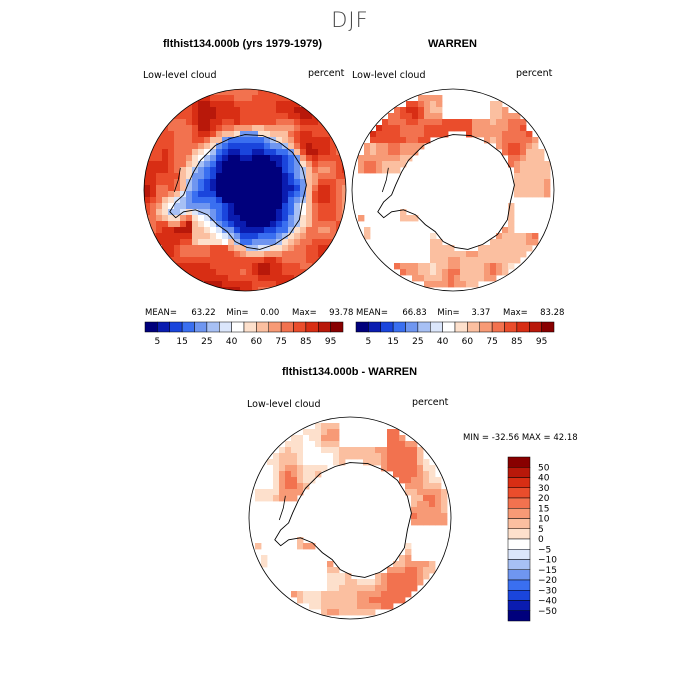 This screenshot has height=700, width=700. I want to click on panel3-colorbar-tick-label: 20, so click(544, 499).